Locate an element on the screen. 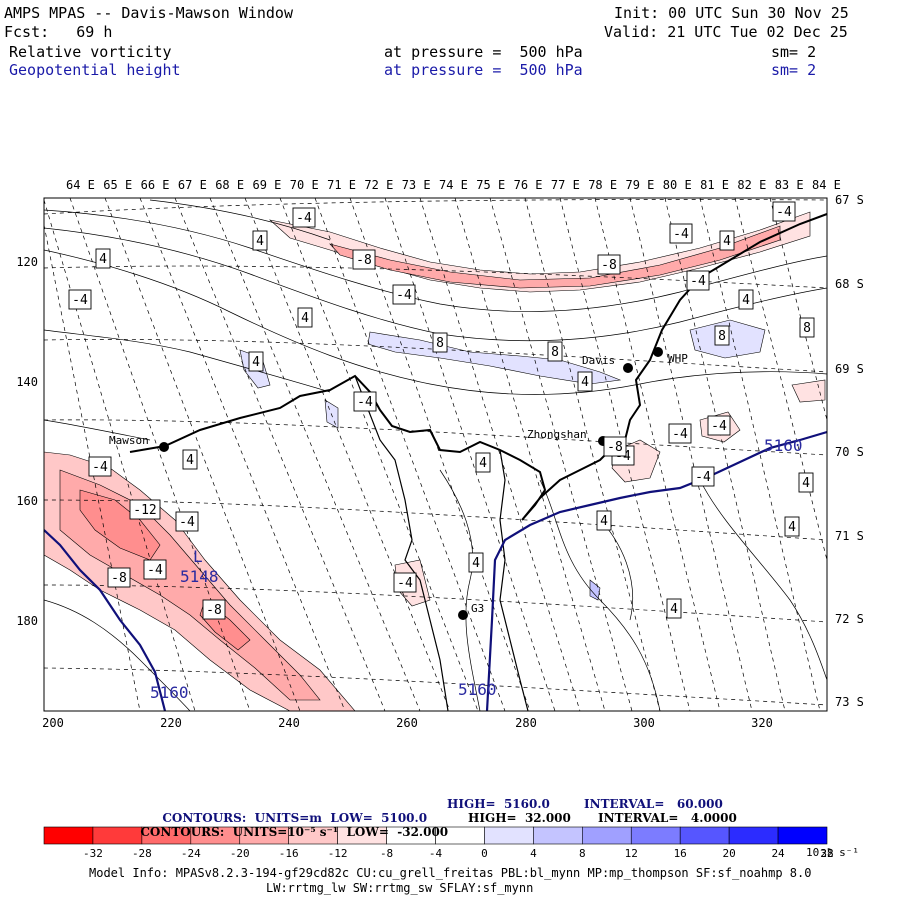 The image size is (900, 900). model-info-line2: LW:rrtmg_lw SW:rrtmg_sw SFLAY:sf_mynn is located at coordinates (400, 888).